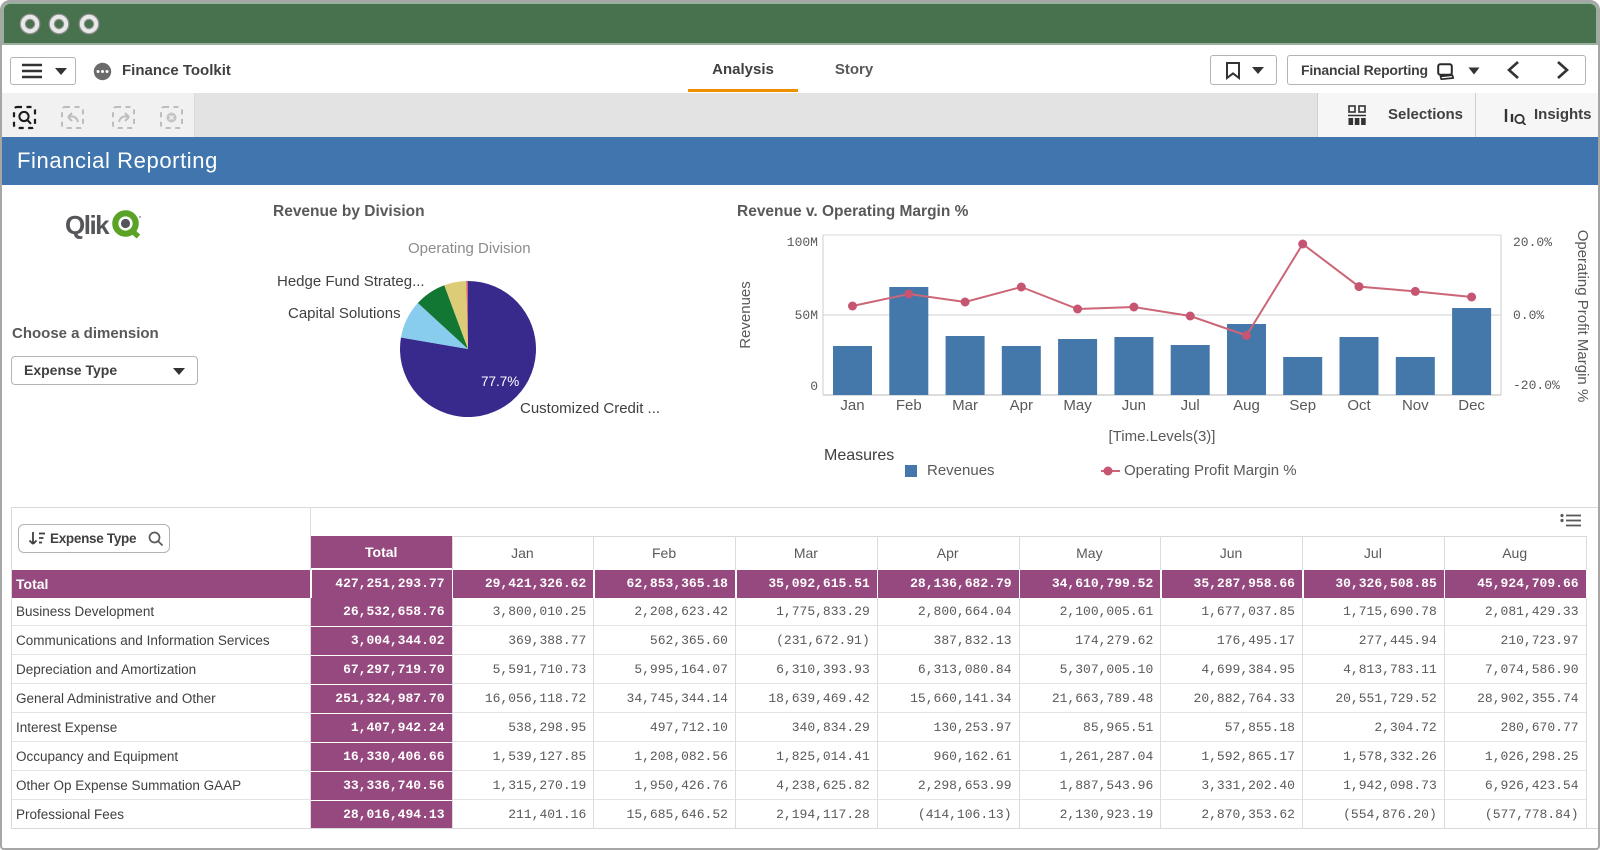  I want to click on svg-text: Nov, so click(1415, 405).